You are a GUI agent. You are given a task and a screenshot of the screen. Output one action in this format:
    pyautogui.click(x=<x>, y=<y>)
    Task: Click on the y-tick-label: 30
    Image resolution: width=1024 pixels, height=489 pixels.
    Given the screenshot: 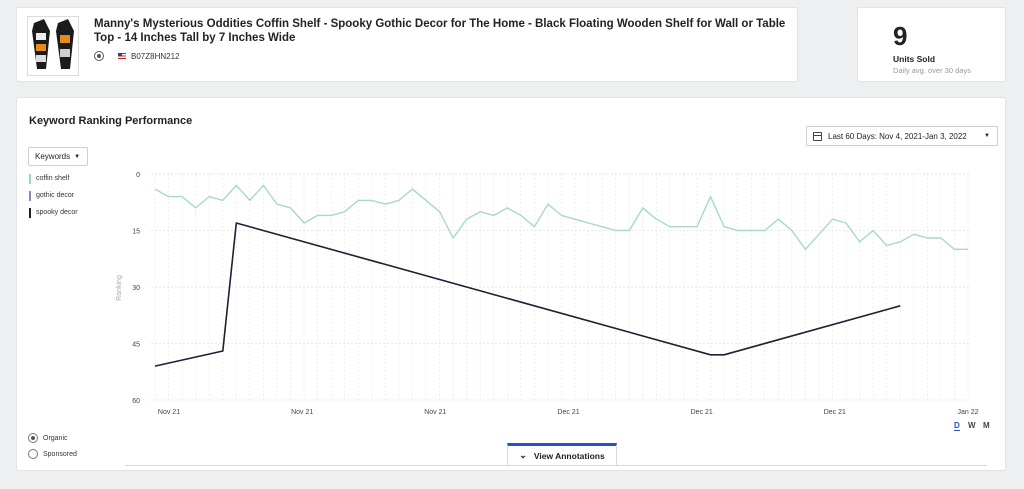 What is the action you would take?
    pyautogui.click(x=136, y=288)
    